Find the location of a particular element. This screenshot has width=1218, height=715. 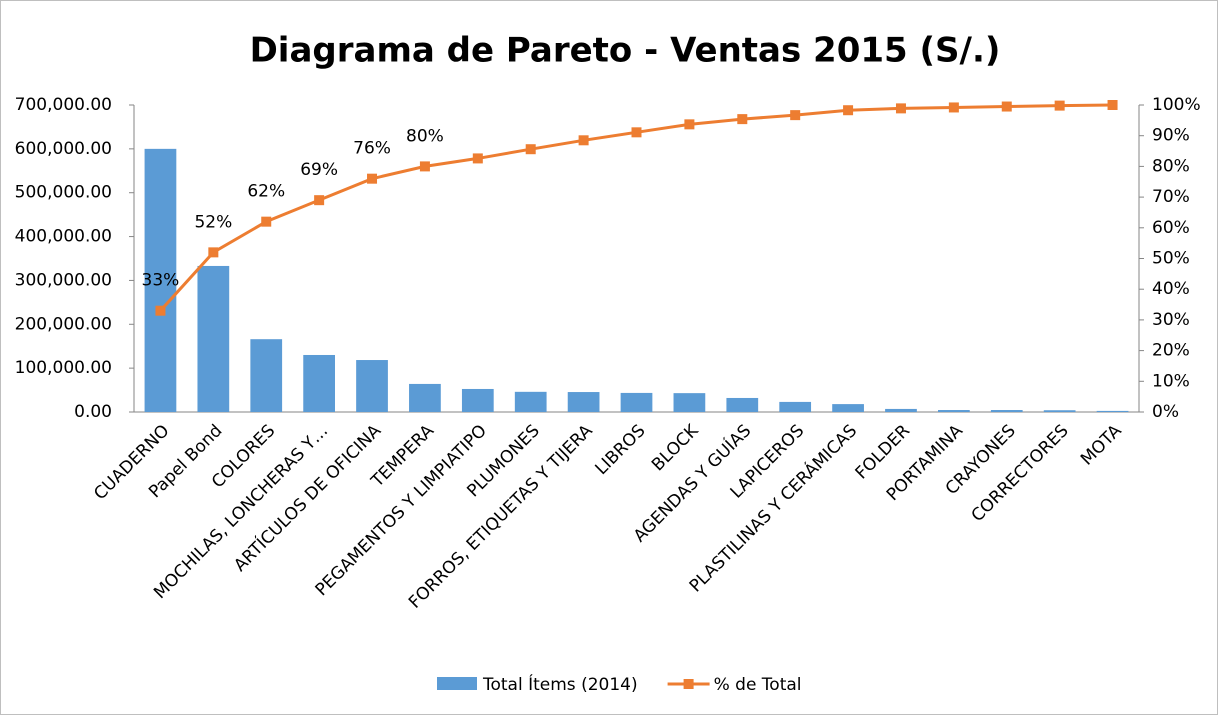

y2-tick-label: 0% is located at coordinates (1165, 412).